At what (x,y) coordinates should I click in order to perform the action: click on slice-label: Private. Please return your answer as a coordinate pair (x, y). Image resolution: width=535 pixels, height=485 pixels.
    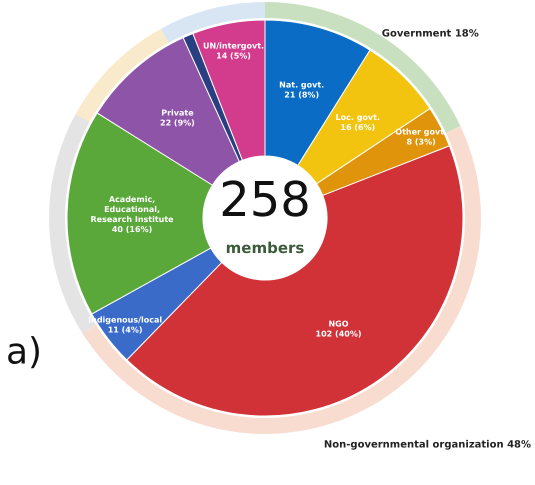
    Looking at the image, I should click on (177, 113).